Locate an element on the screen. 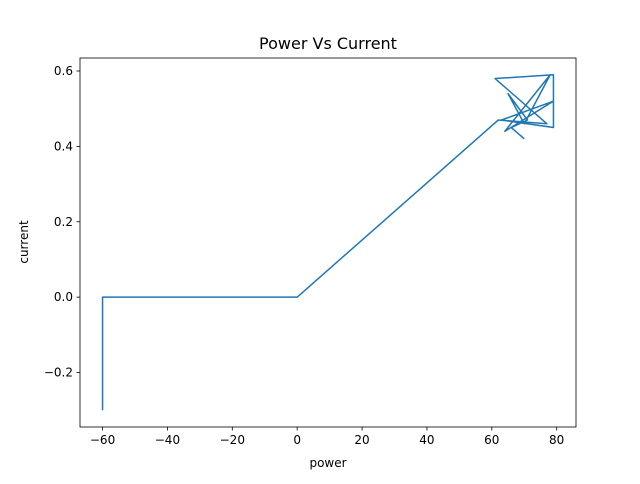 This screenshot has width=640, height=484. x-tick-label: −20 is located at coordinates (232, 440).